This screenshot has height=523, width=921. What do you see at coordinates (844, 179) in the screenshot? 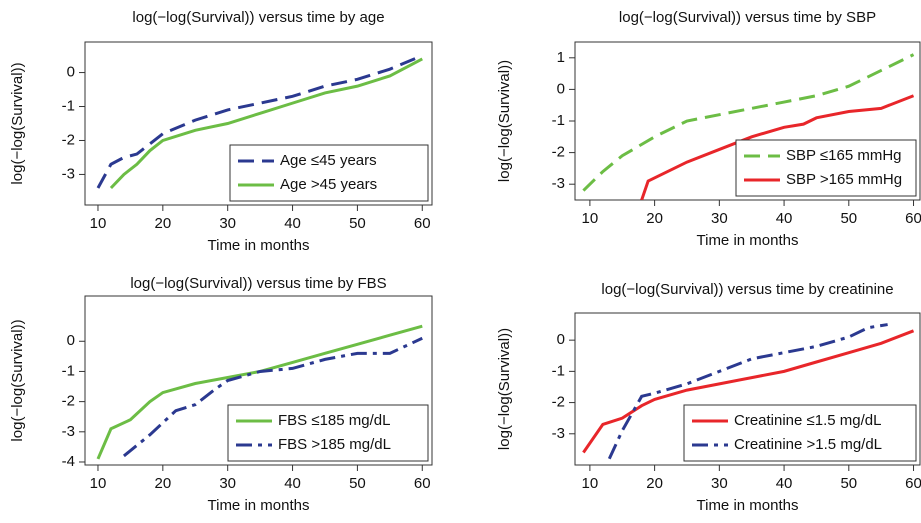
I see `legend-label: SBP >165 mmHg` at bounding box center [844, 179].